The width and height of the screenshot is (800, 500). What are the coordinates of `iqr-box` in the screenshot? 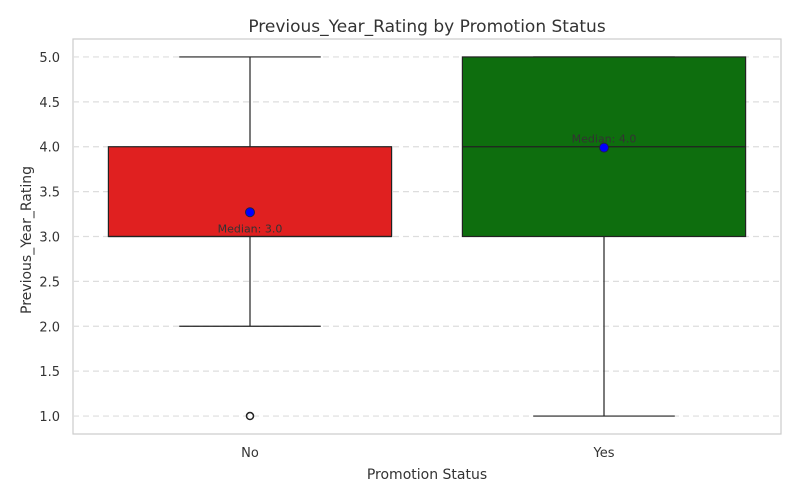 It's located at (250, 192).